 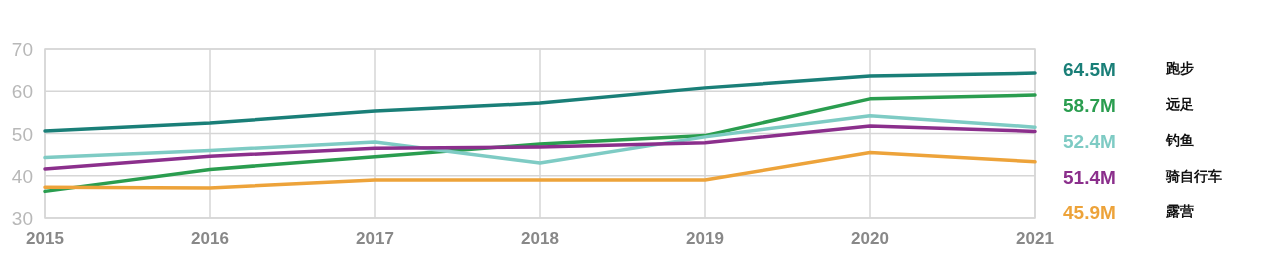 What do you see at coordinates (870, 238) in the screenshot?
I see `x-tick-label: 2020` at bounding box center [870, 238].